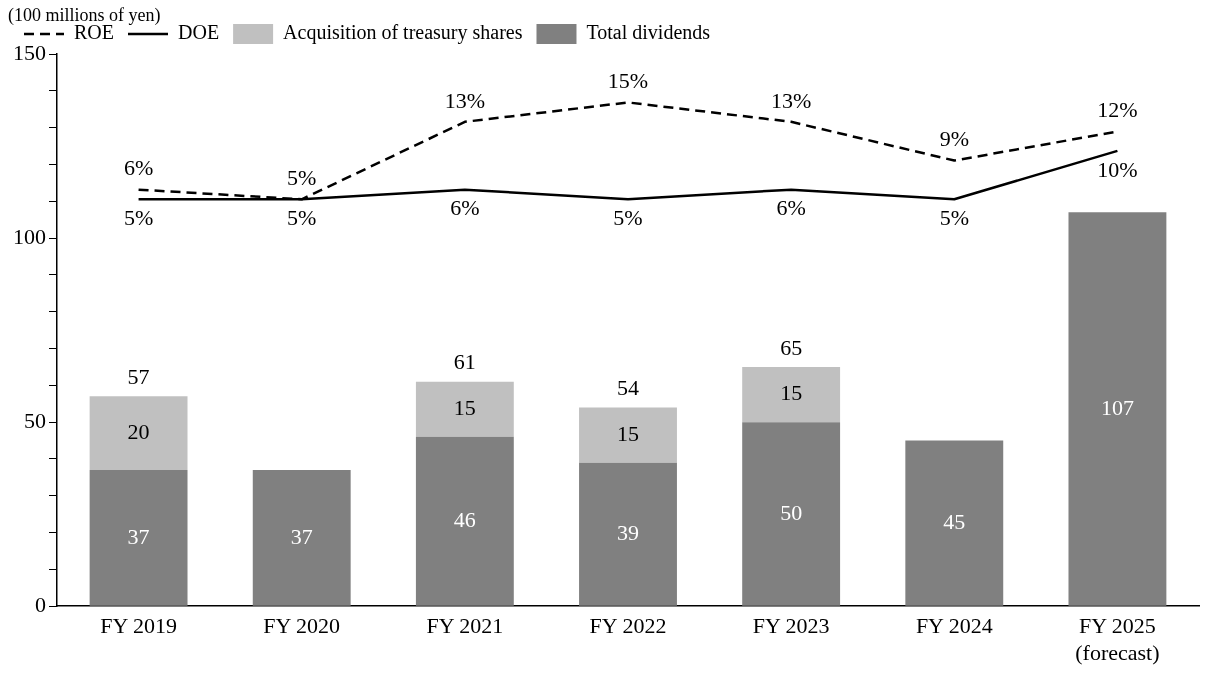  I want to click on total-label: 65, so click(791, 347).